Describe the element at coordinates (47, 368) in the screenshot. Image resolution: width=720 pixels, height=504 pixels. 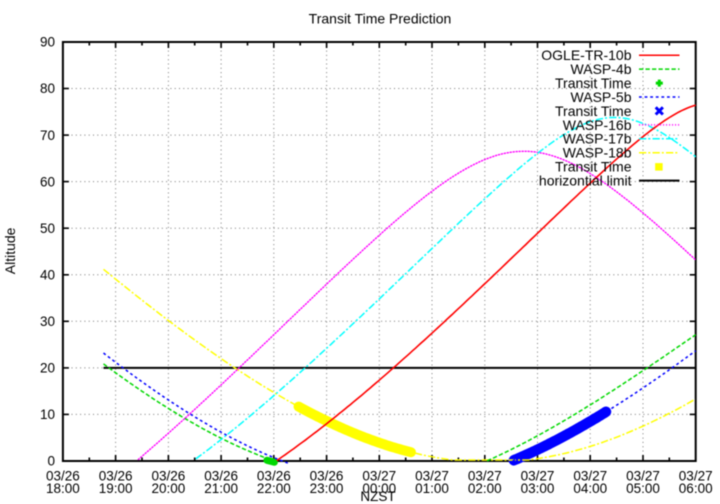
I see `svg-text: 20` at that location.